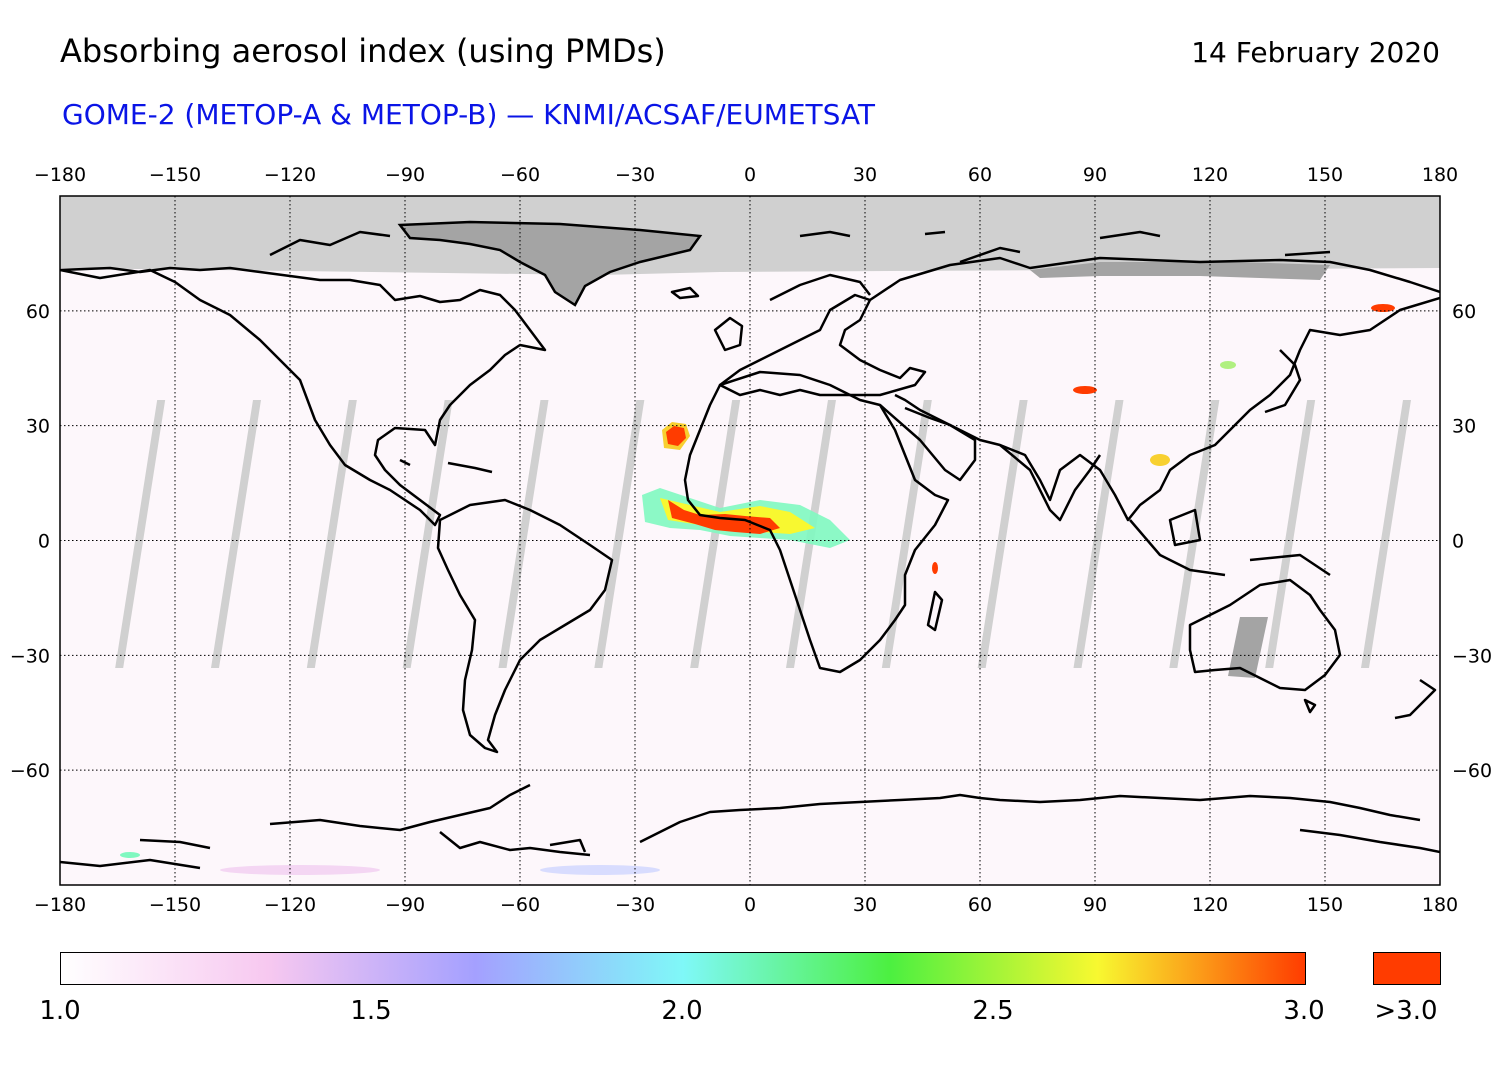  Describe the element at coordinates (935, 611) in the screenshot. I see `madagascar-coast` at that location.